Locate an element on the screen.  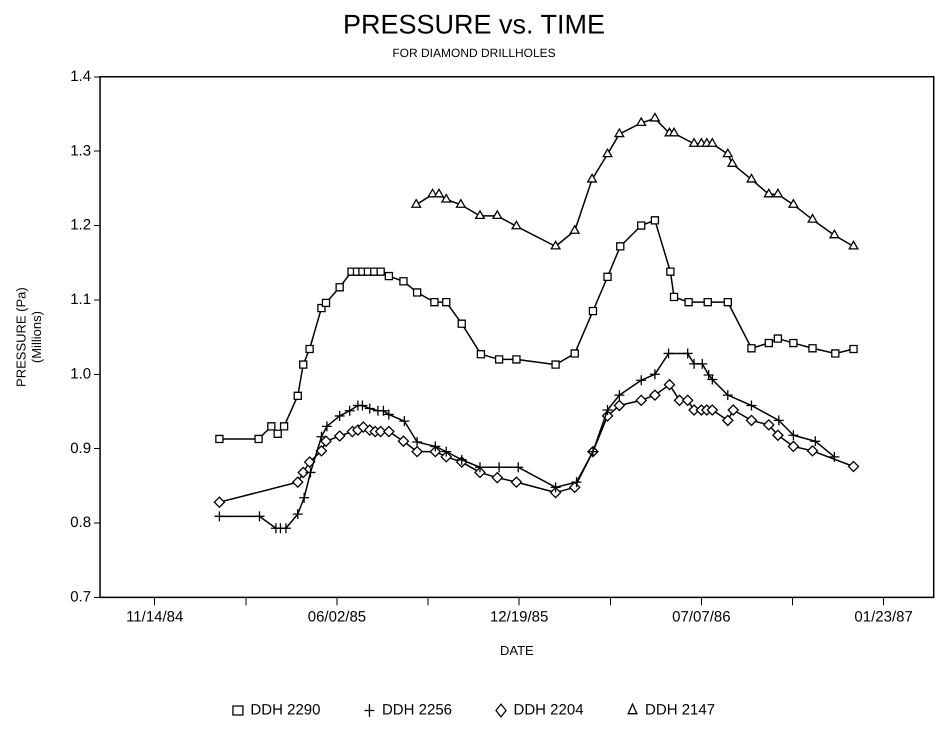
x-tick-label: 01/23/87 is located at coordinates (883, 617).